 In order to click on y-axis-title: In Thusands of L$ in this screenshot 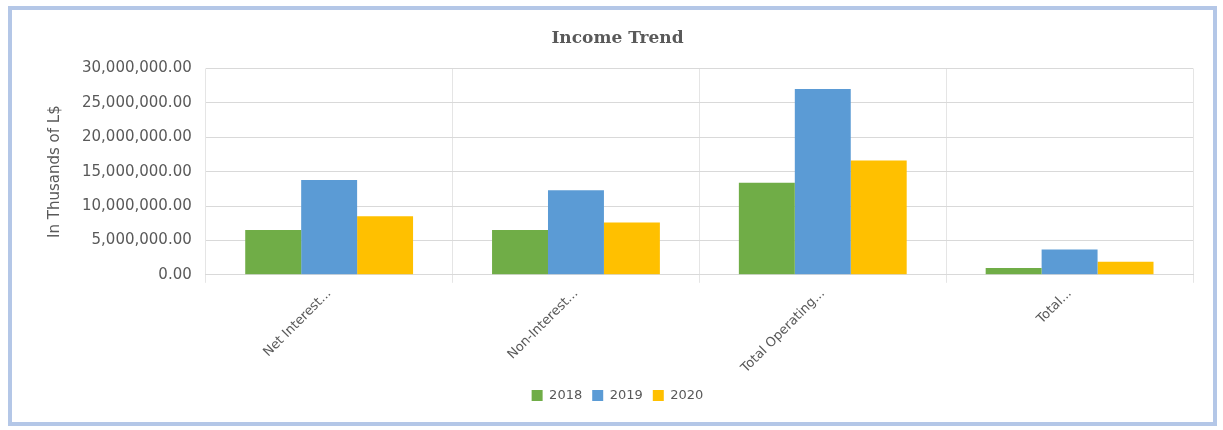, I will do `click(53, 171)`.